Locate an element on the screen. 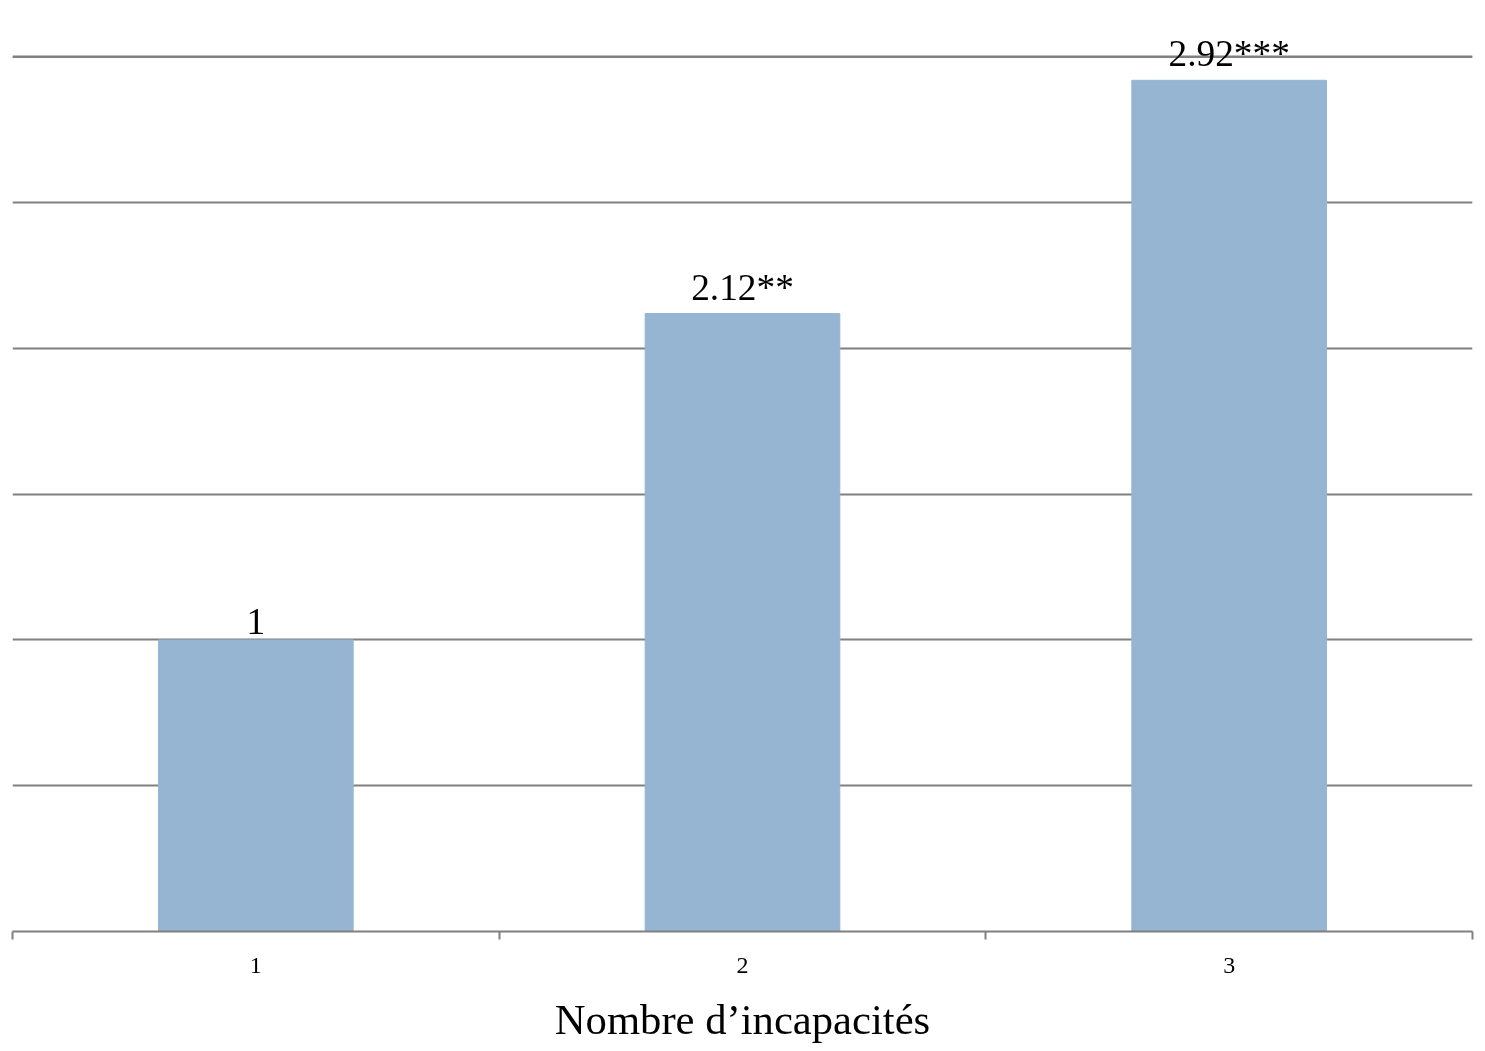 This screenshot has width=1485, height=1051. data-label: 2.12** is located at coordinates (742, 287).